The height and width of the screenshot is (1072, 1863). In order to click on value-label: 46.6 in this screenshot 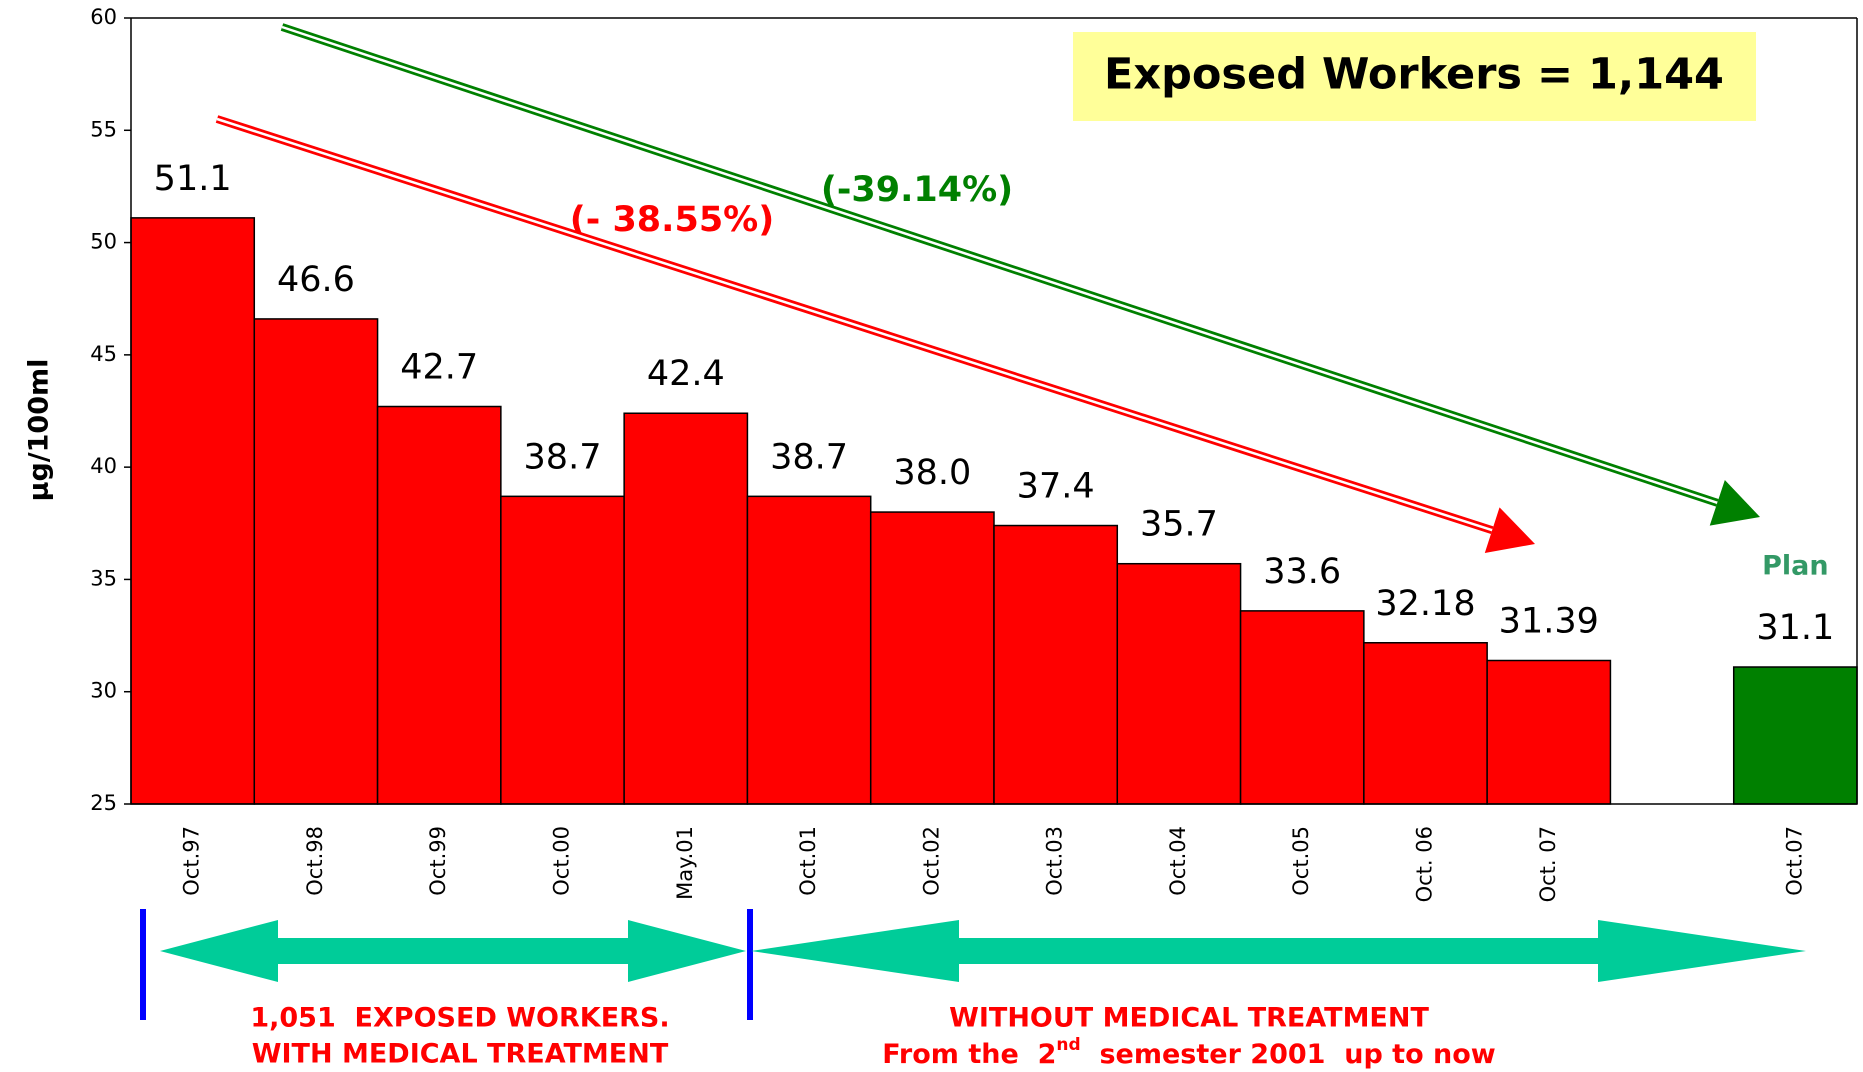, I will do `click(316, 280)`.